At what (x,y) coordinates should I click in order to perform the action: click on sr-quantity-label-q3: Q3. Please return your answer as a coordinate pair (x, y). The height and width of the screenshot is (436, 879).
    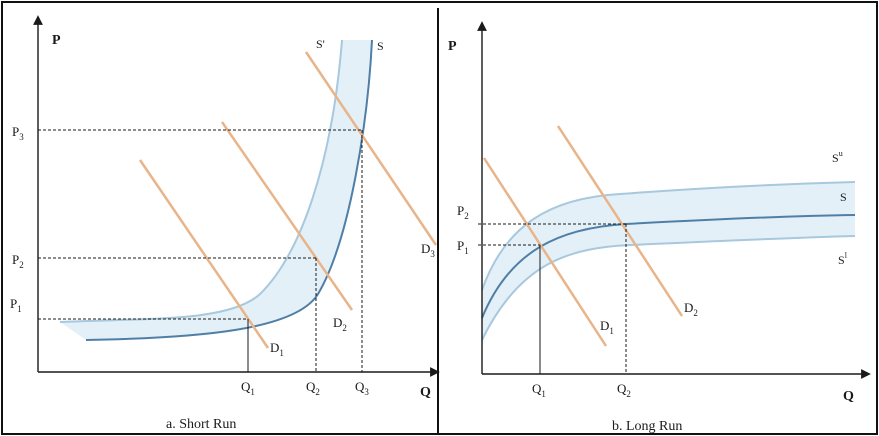
    Looking at the image, I should click on (362, 388).